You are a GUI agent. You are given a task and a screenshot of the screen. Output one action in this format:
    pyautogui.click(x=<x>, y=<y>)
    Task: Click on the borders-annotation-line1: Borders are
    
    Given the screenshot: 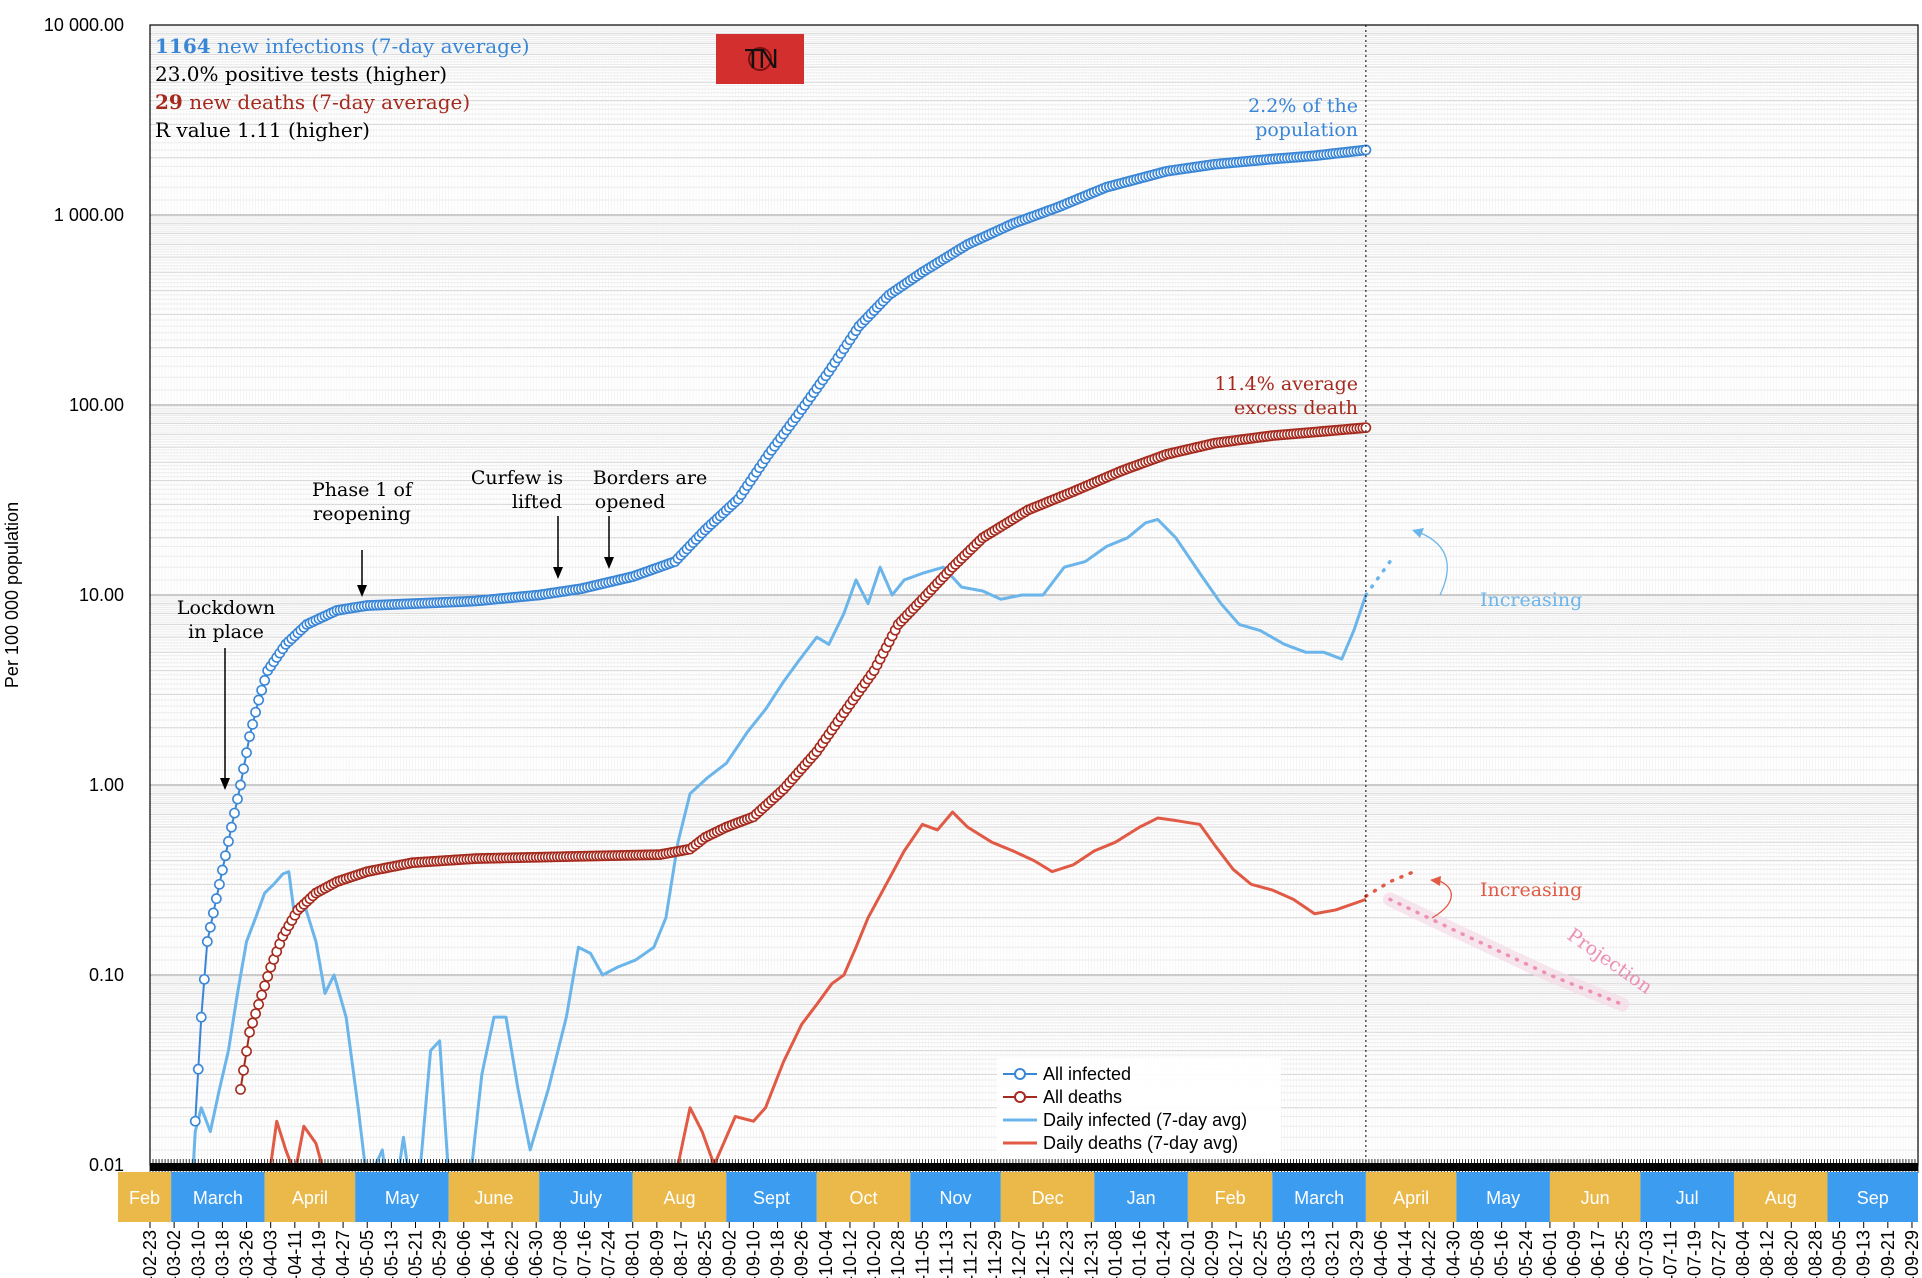 What is the action you would take?
    pyautogui.click(x=650, y=478)
    